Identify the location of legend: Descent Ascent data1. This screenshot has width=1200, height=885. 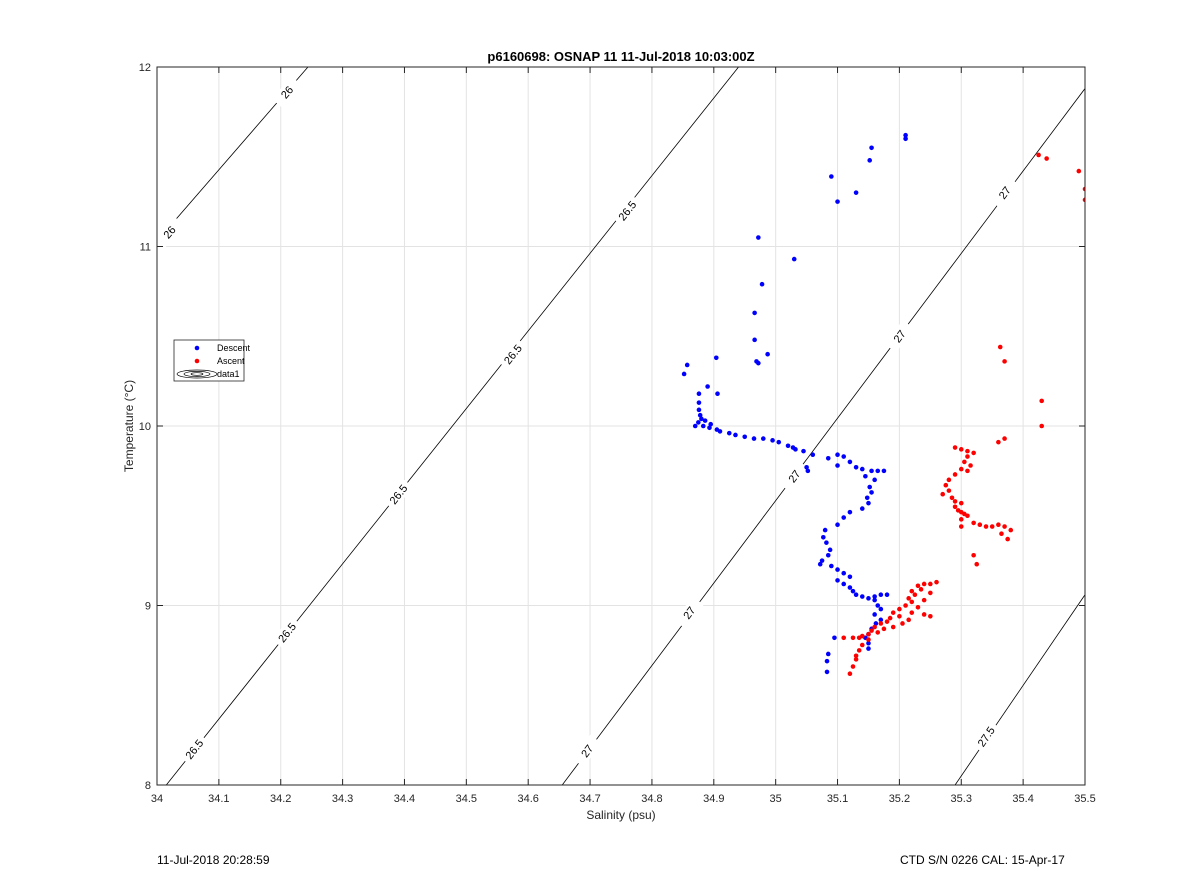
(212, 360).